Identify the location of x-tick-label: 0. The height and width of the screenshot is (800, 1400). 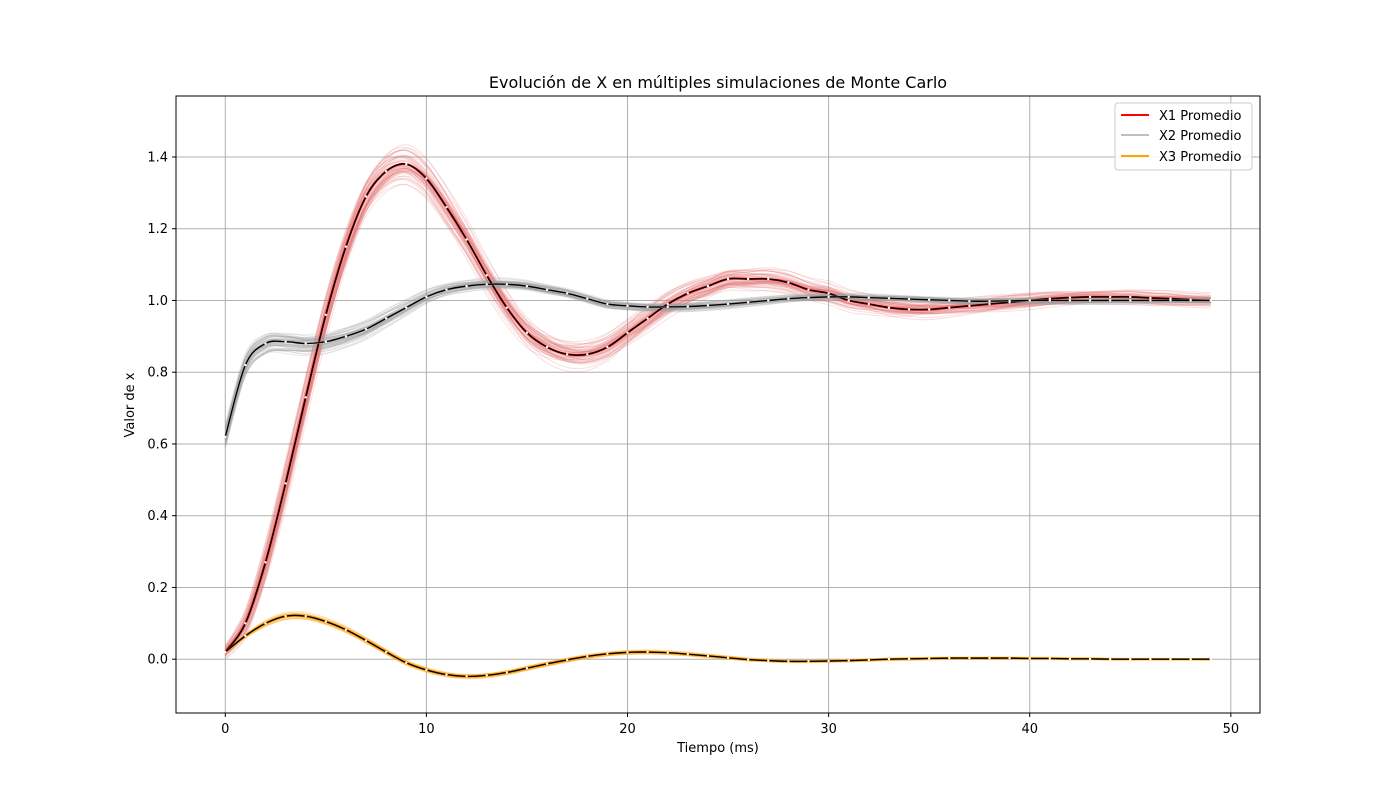
(225, 729).